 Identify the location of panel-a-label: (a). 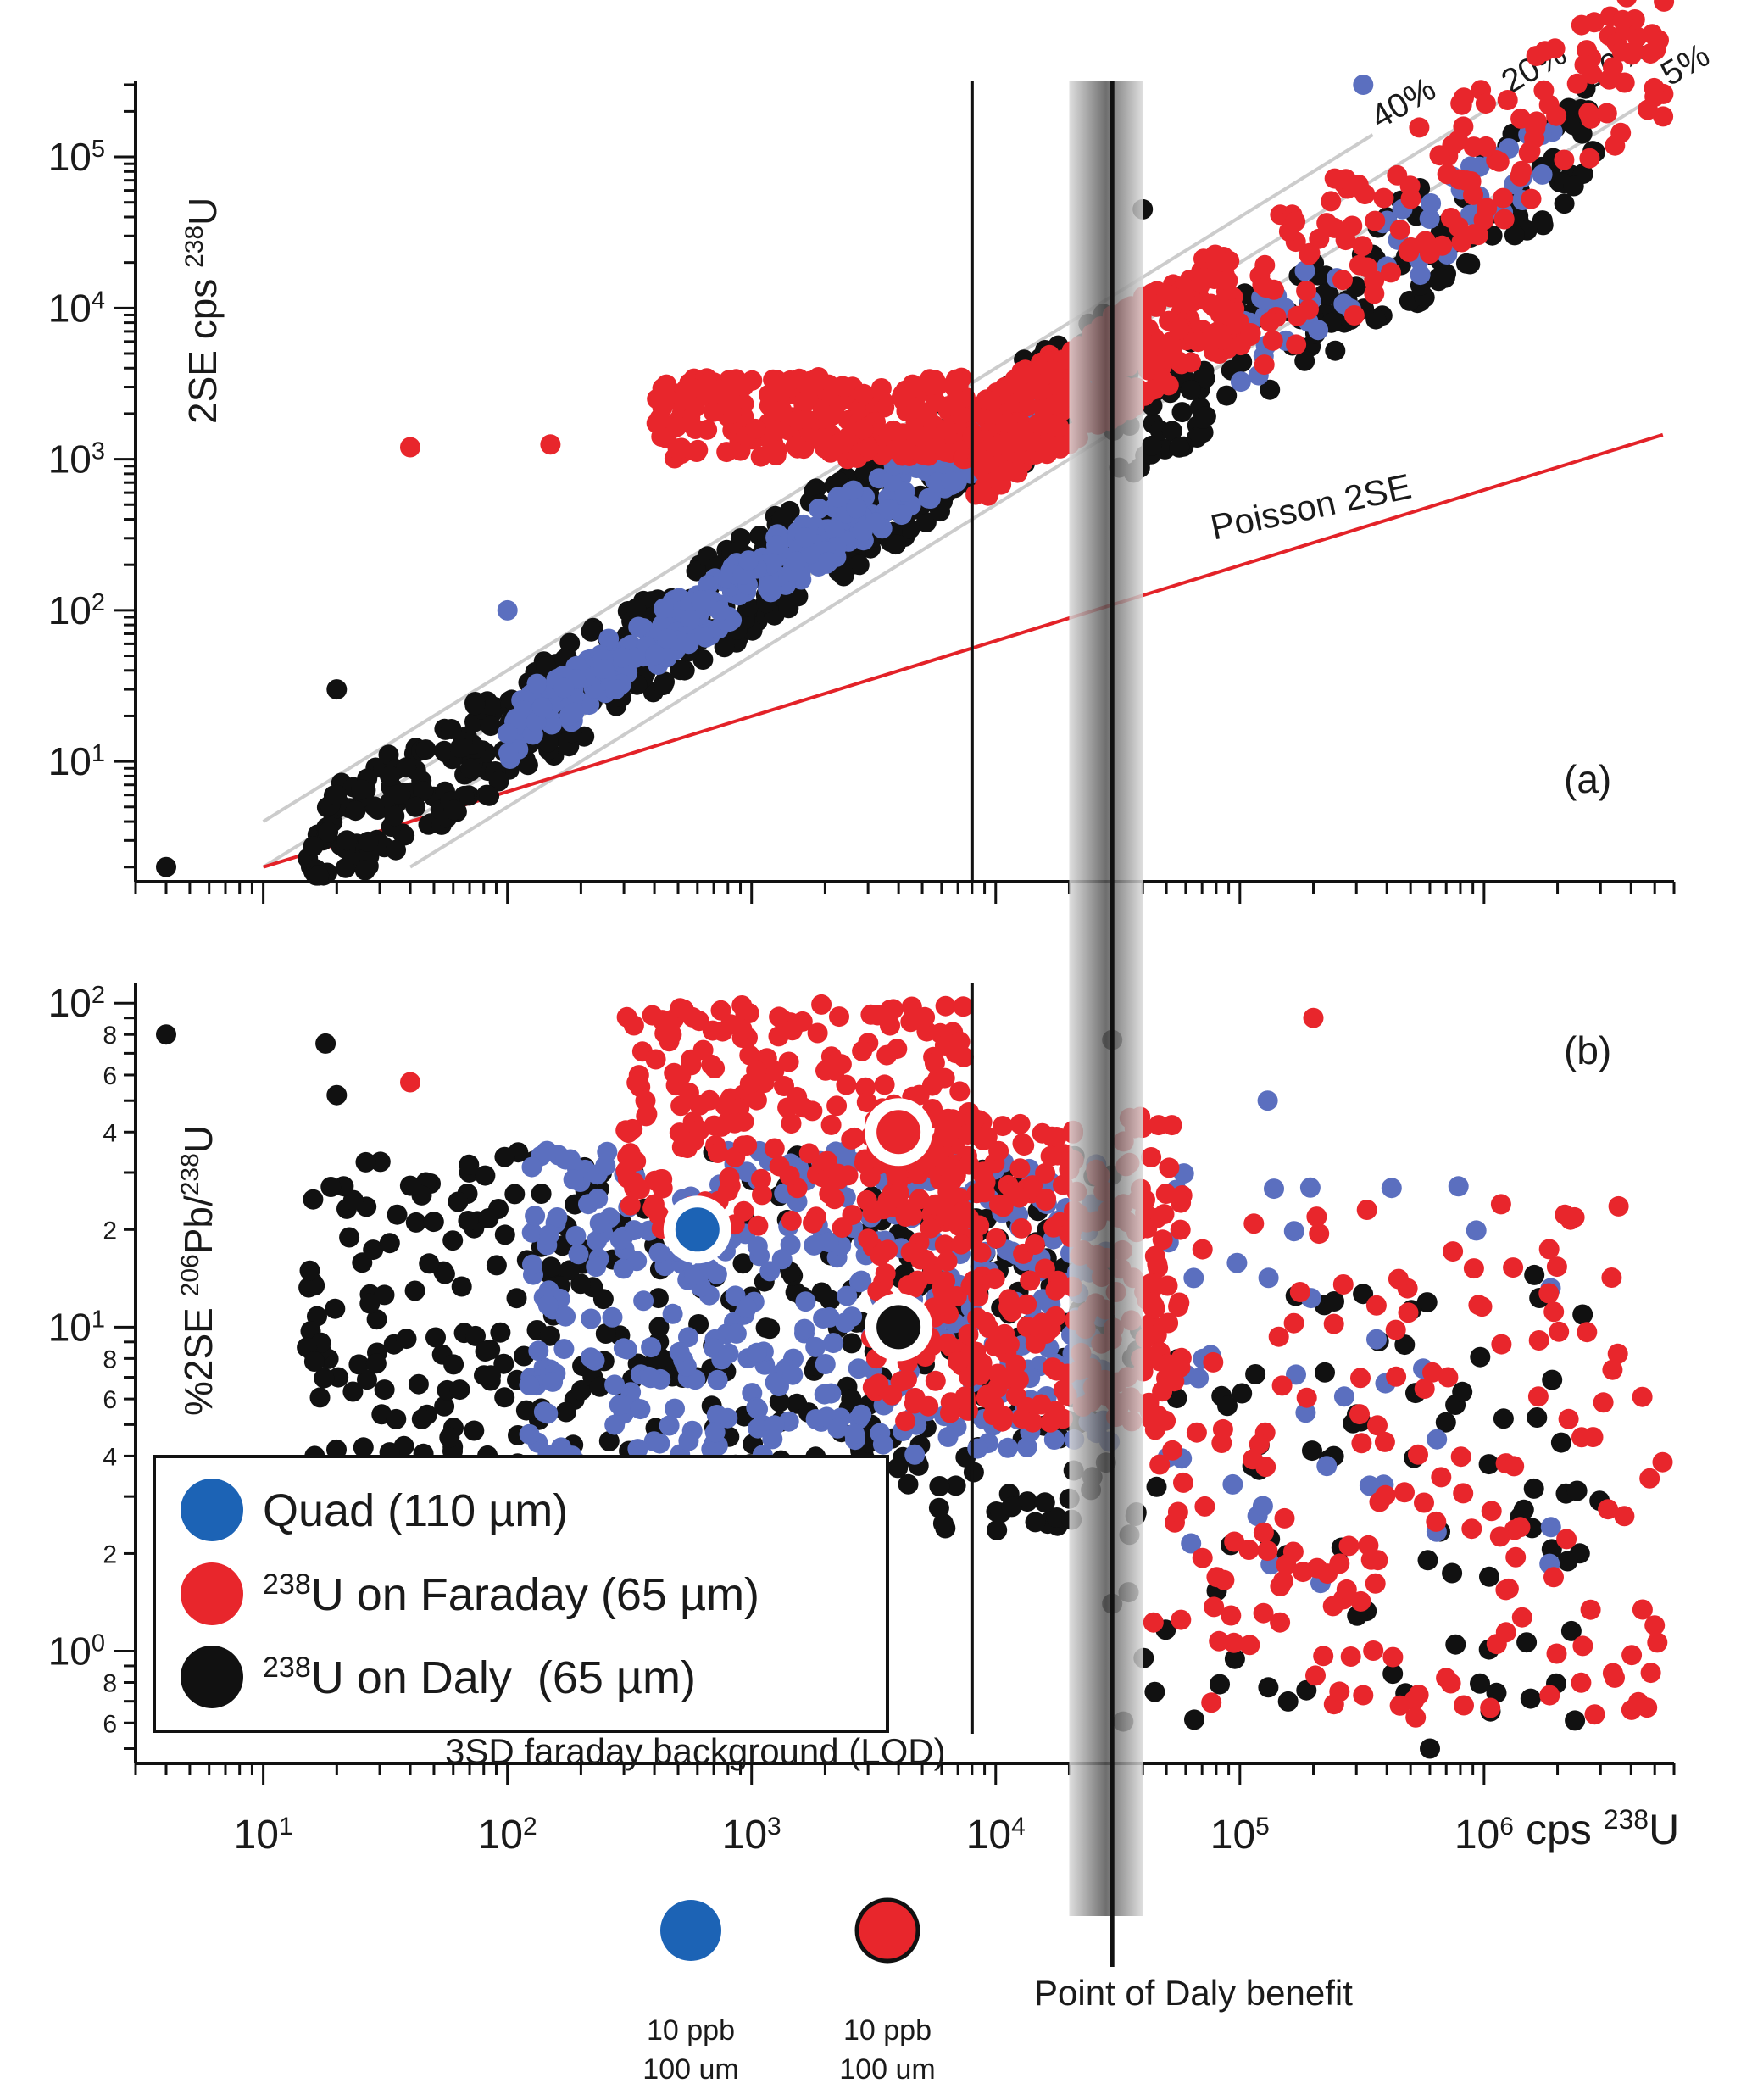
(1587, 779).